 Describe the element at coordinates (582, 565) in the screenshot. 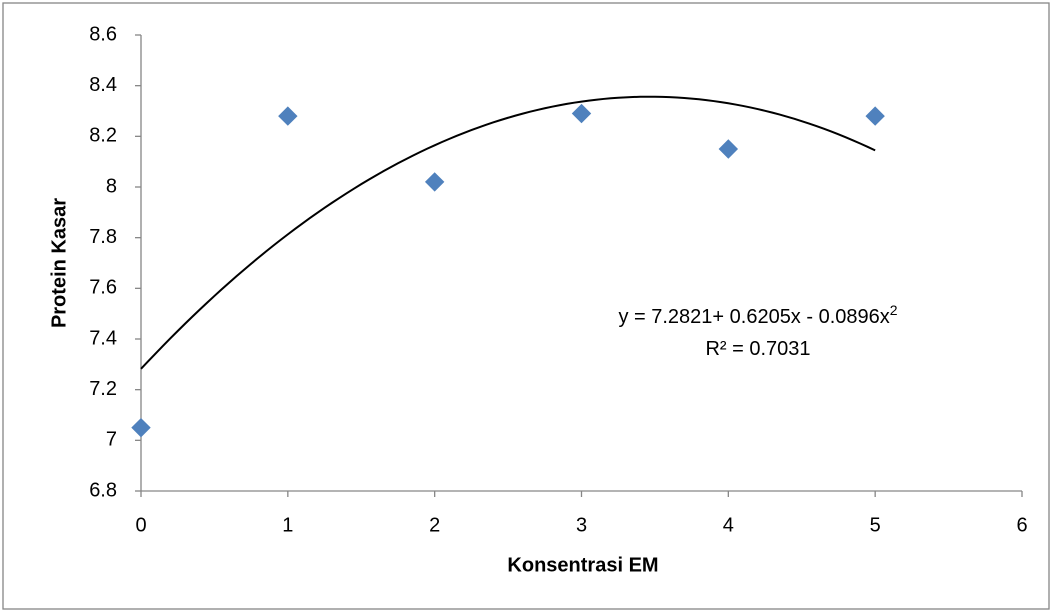

I see `x-axis-title: Konsentrasi EM` at that location.